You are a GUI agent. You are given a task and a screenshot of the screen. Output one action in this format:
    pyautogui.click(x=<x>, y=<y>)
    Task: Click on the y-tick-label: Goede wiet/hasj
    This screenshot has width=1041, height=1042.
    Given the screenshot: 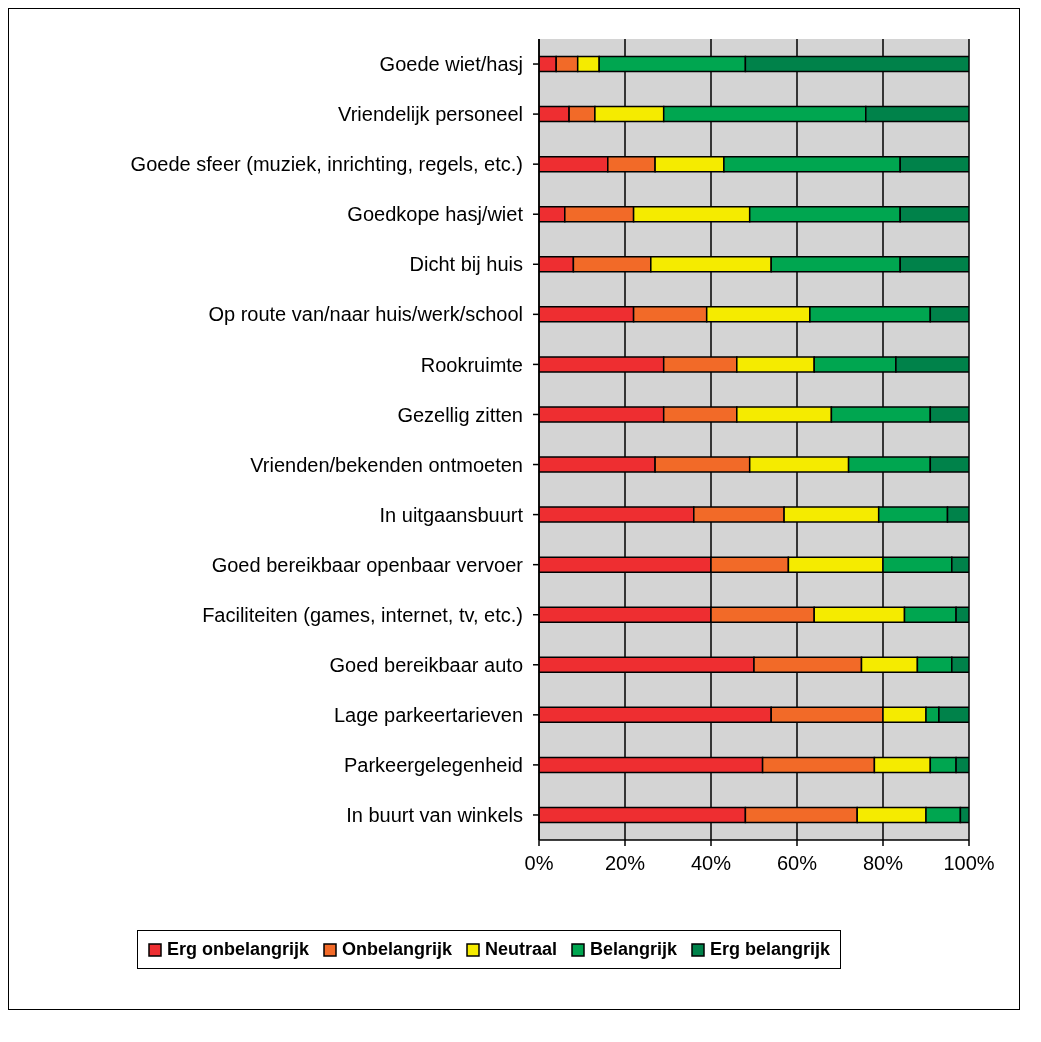 What is the action you would take?
    pyautogui.click(x=451, y=64)
    